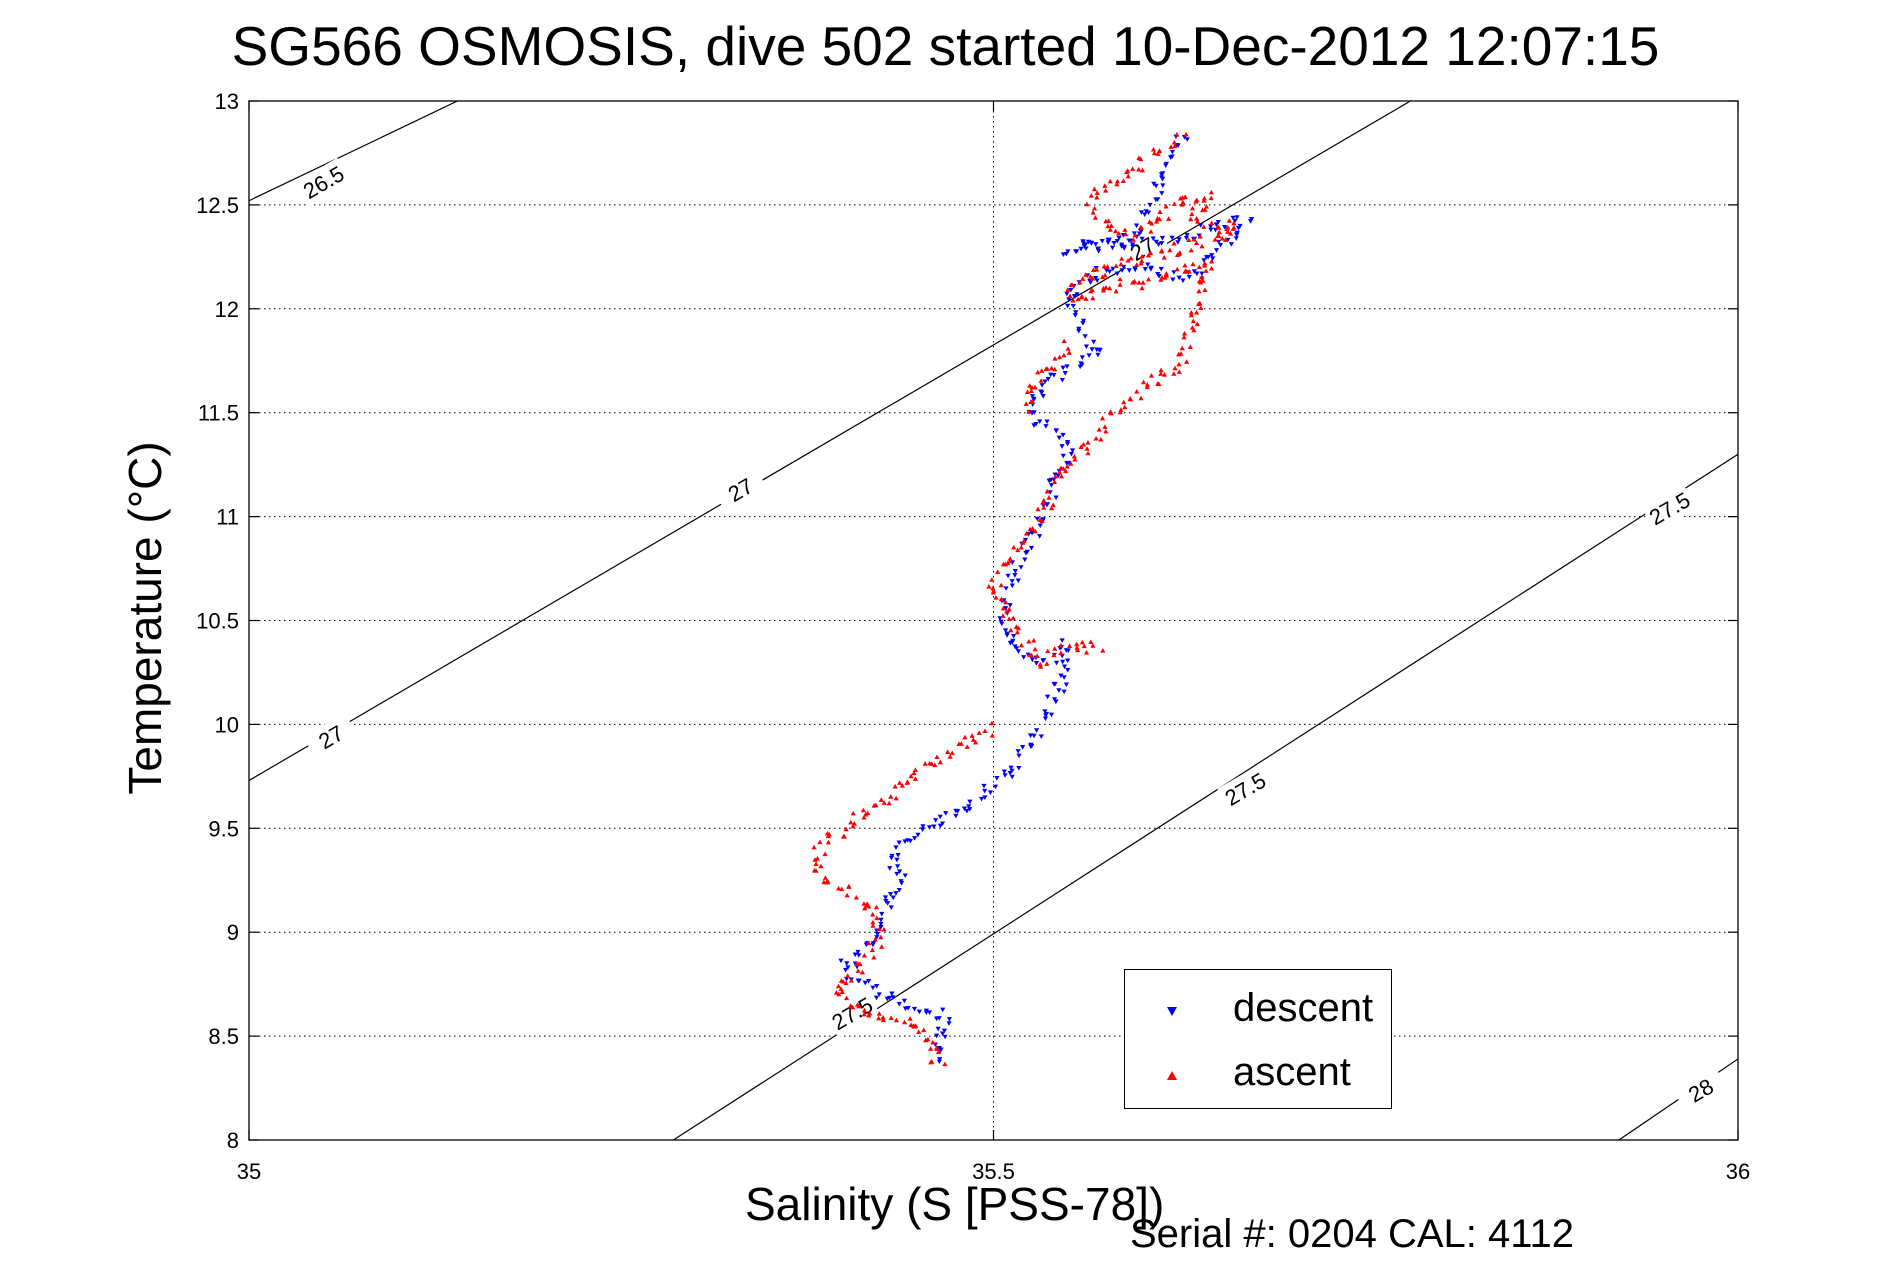  I want to click on y-tick-label: 12, so click(227, 309).